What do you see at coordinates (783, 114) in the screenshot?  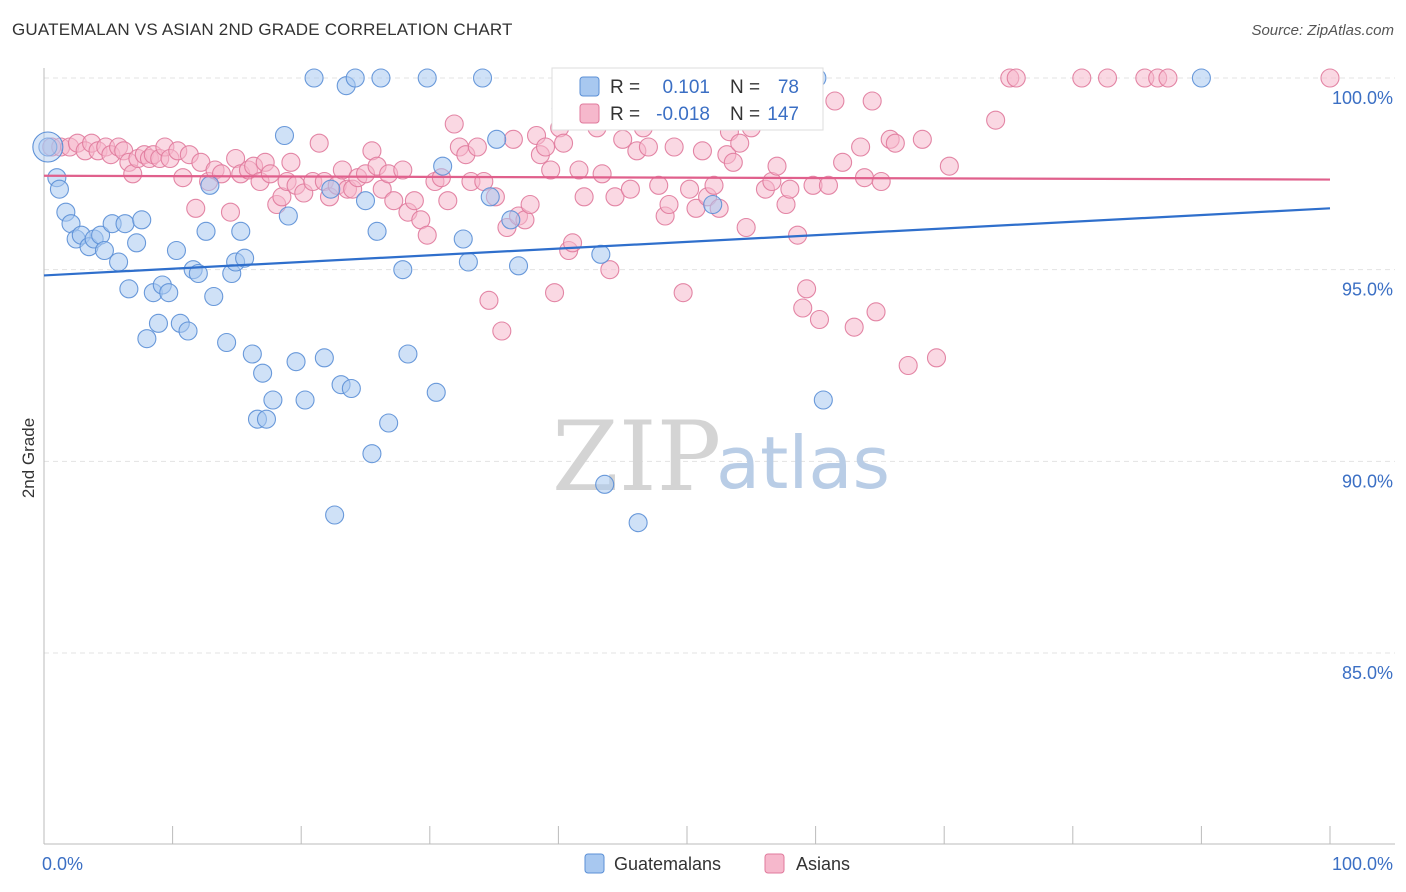 I see `legend-n-value-asians: 147` at bounding box center [783, 114].